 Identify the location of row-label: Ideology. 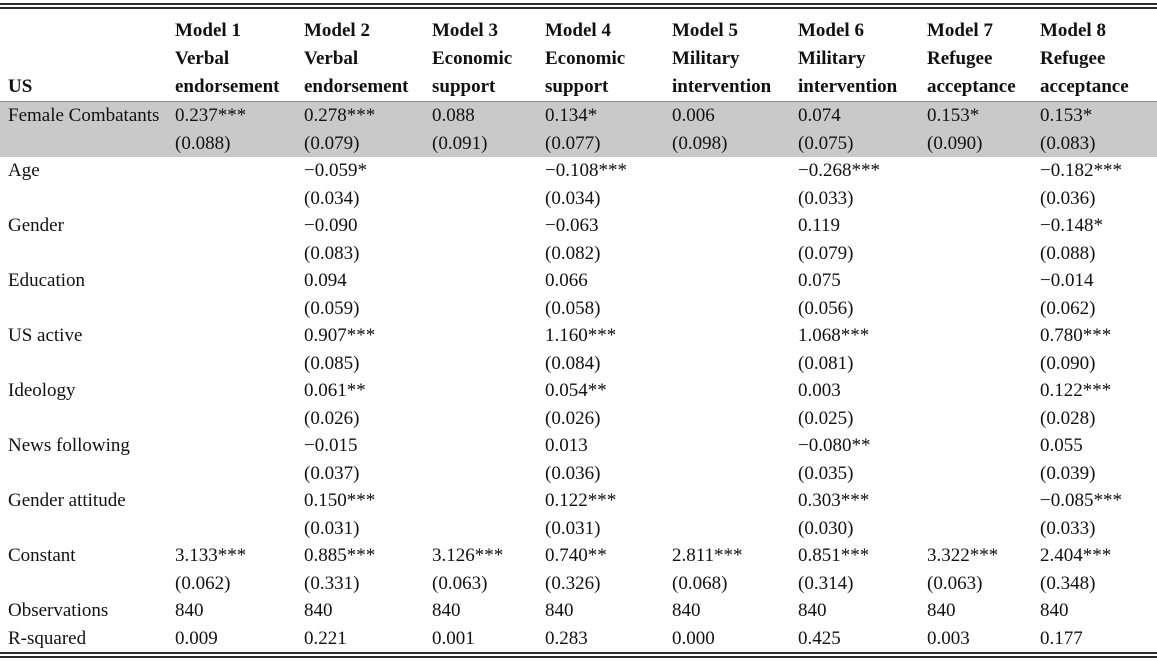
(42, 390).